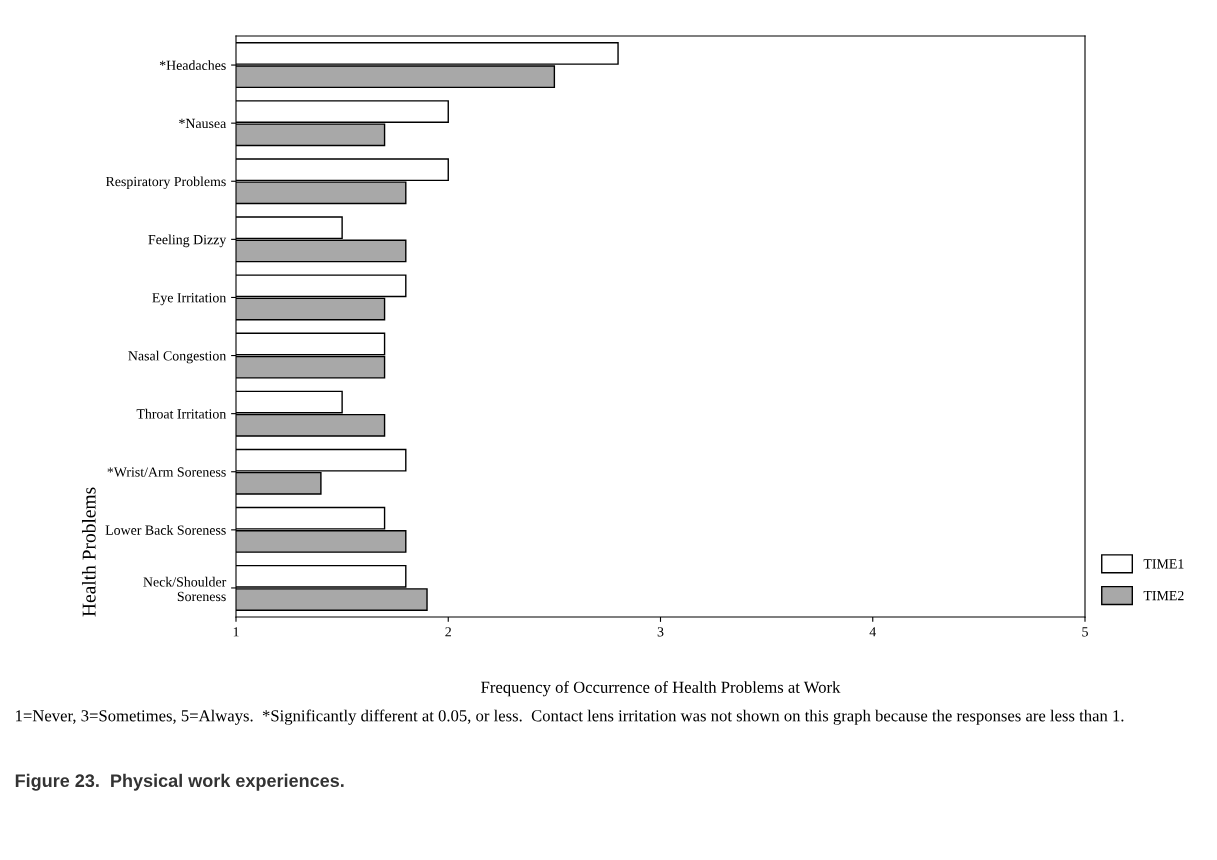 This screenshot has height=860, width=1217. Describe the element at coordinates (165, 530) in the screenshot. I see `y-tick-label: Lower Back Soreness` at that location.